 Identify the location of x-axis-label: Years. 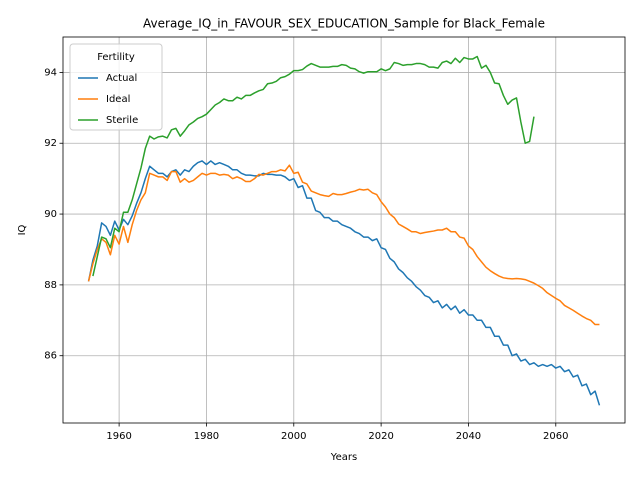
(343, 457).